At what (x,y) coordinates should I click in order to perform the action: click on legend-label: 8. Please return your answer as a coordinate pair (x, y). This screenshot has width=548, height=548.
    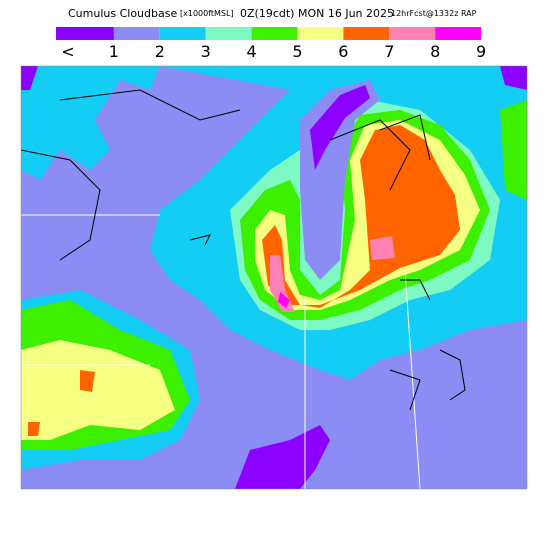
    Looking at the image, I should click on (435, 51).